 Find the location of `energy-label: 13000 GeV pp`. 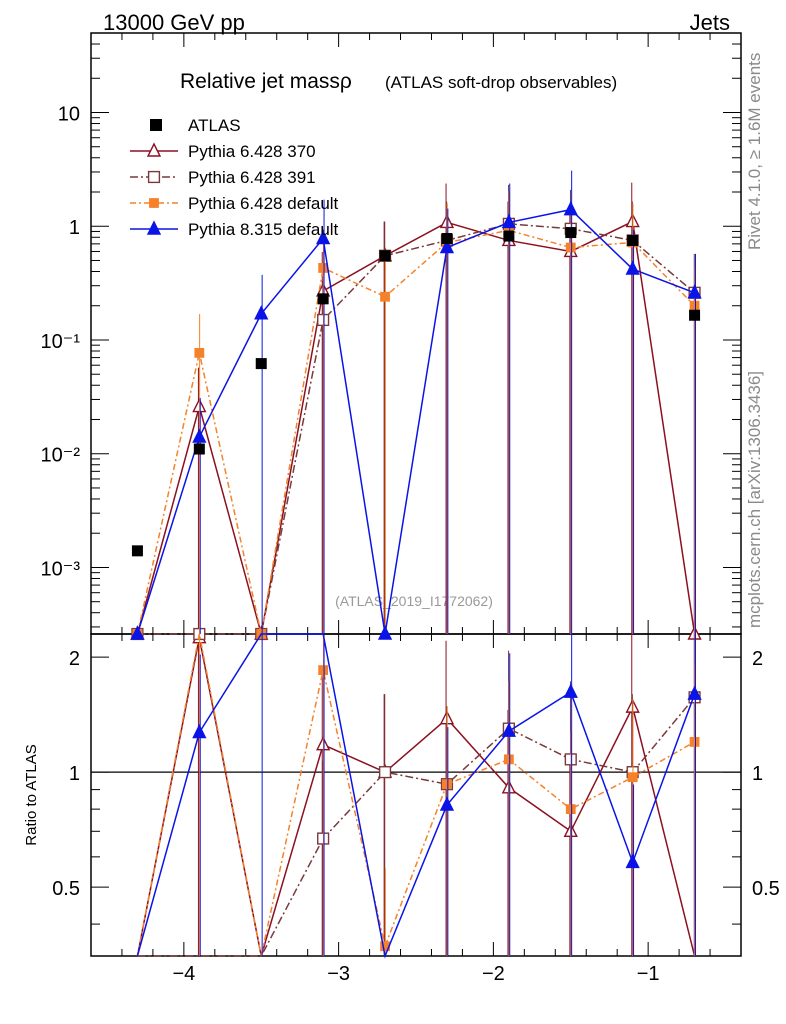

energy-label: 13000 GeV pp is located at coordinates (174, 22).